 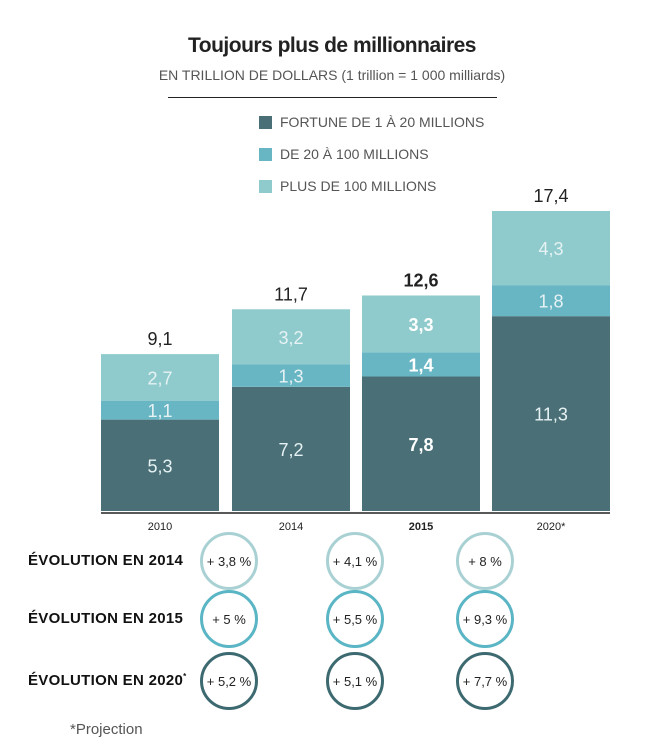 I want to click on legend-item: PLUS DE 100 MILLIONS, so click(x=347, y=186).